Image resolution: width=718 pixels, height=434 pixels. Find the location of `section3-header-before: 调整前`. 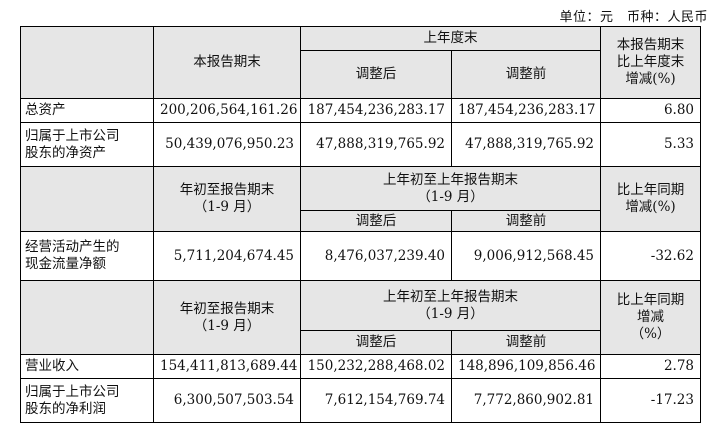

section3-header-before: 调整前 is located at coordinates (526, 342).